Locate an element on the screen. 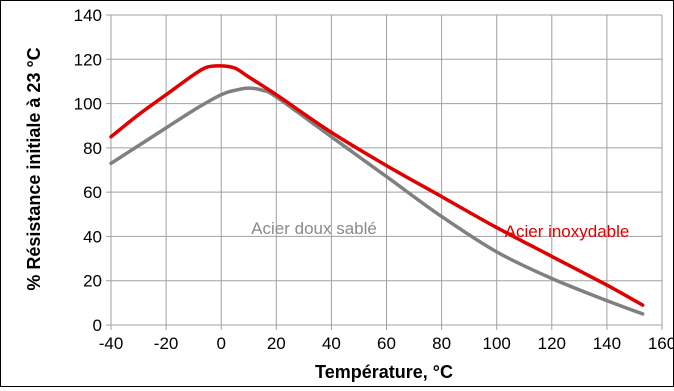  x-tick-label: 40 is located at coordinates (331, 343).